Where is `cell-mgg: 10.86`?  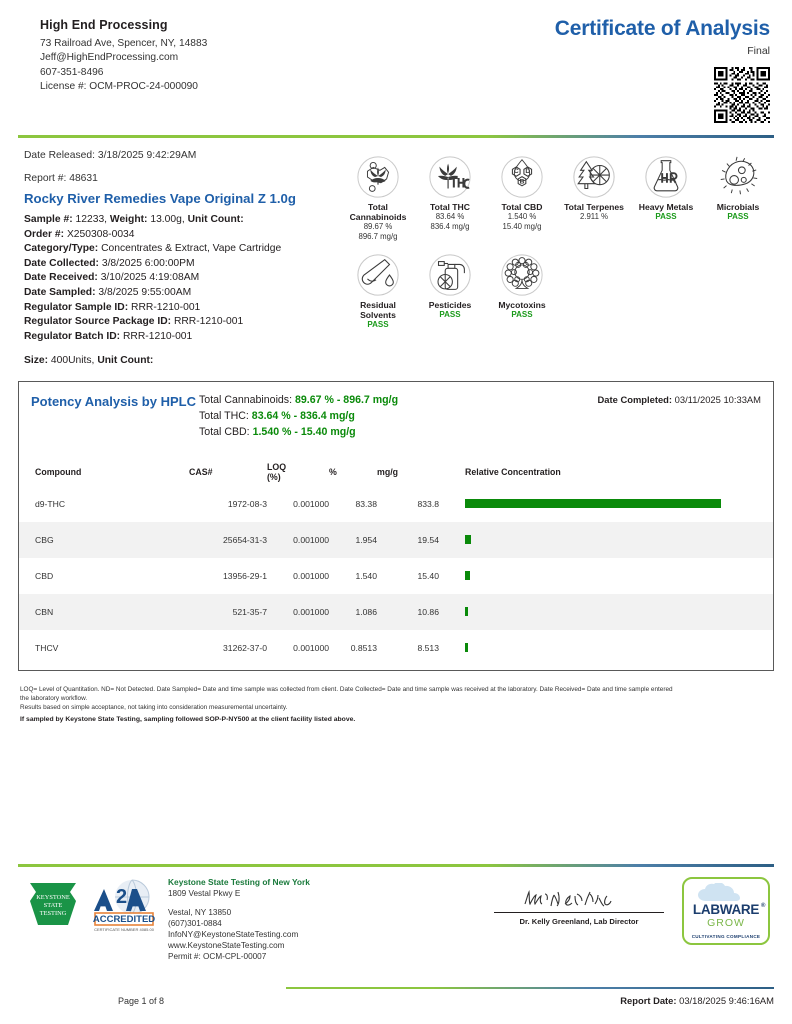
cell-mgg: 10.86 is located at coordinates (408, 611).